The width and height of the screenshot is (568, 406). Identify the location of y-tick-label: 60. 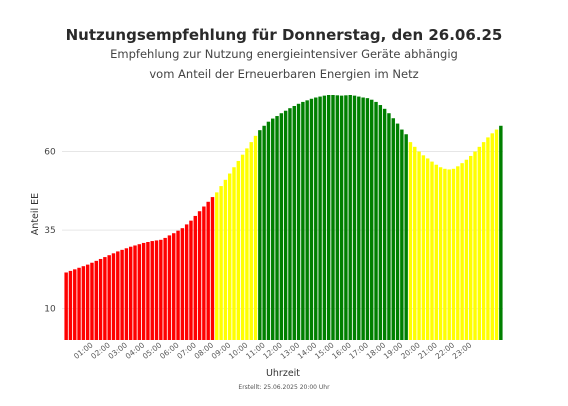
(50, 153).